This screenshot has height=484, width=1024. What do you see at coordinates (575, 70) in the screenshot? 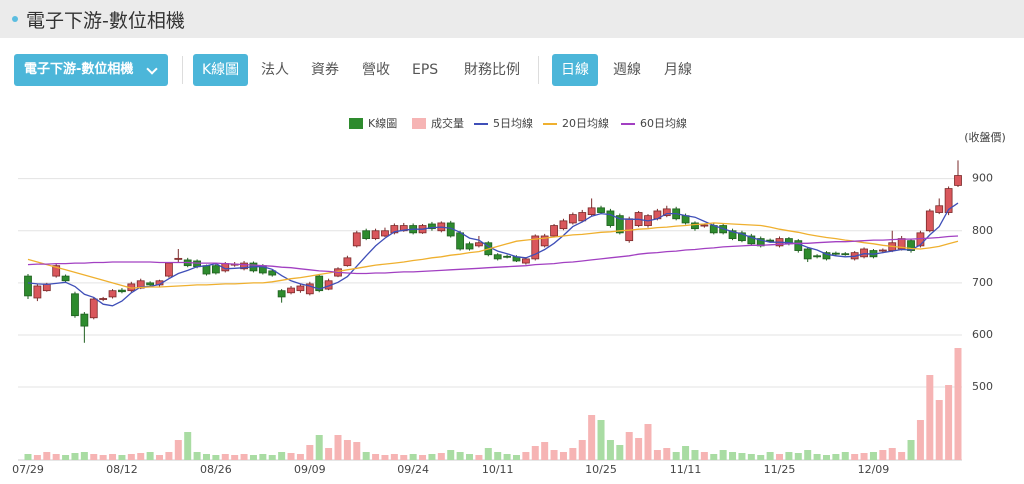
I see `tab: 日線` at bounding box center [575, 70].